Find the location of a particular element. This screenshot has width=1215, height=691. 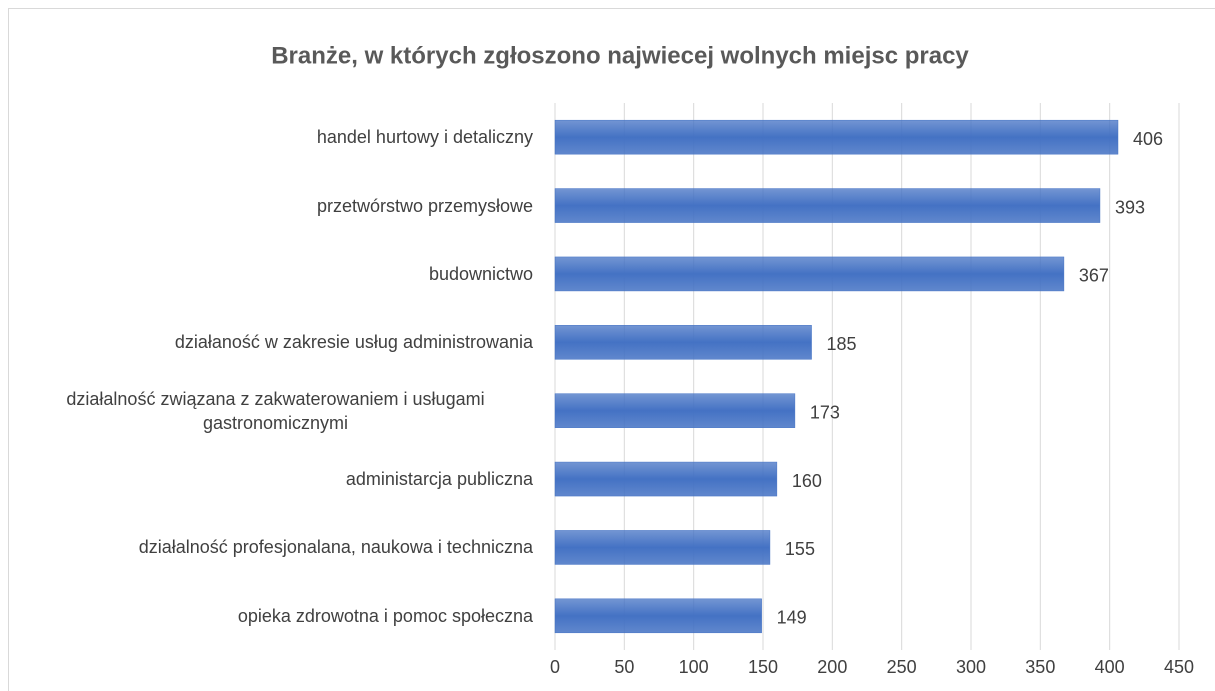

value-label: 160 is located at coordinates (807, 481).